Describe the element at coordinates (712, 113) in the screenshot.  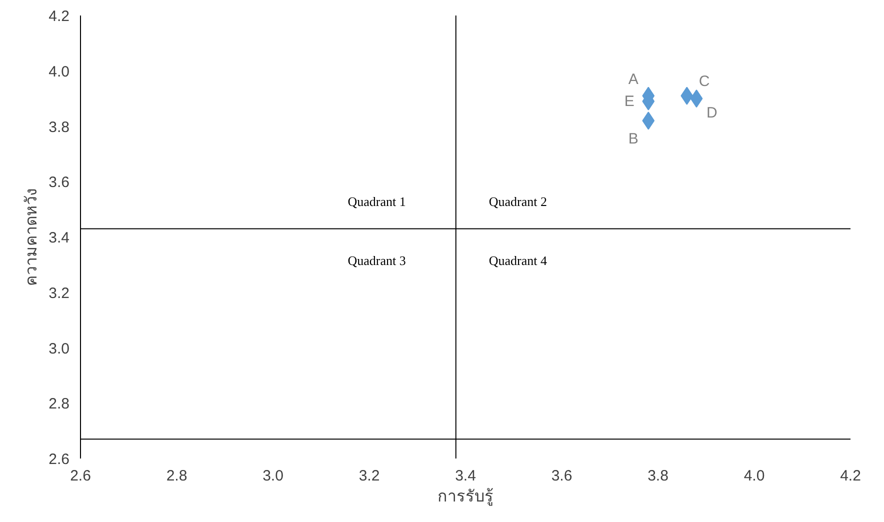
I see `text: D` at that location.